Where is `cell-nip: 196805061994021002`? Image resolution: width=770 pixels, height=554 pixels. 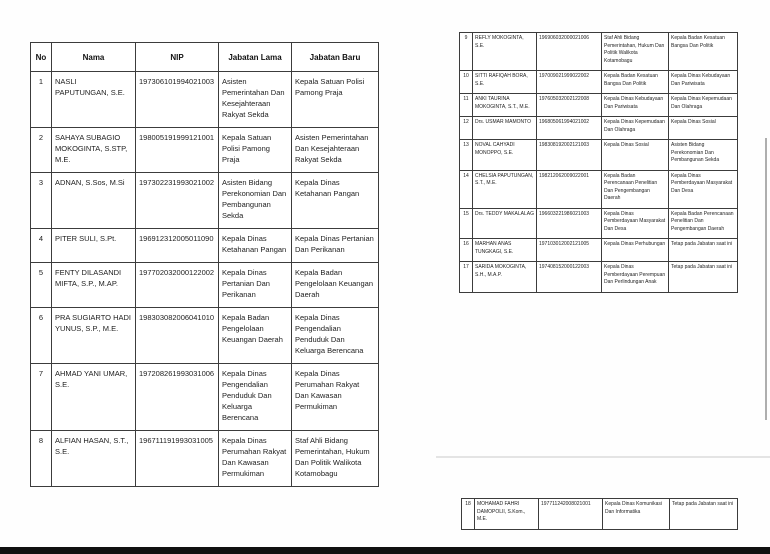
cell-nip: 196805061994021002 is located at coordinates (569, 128).